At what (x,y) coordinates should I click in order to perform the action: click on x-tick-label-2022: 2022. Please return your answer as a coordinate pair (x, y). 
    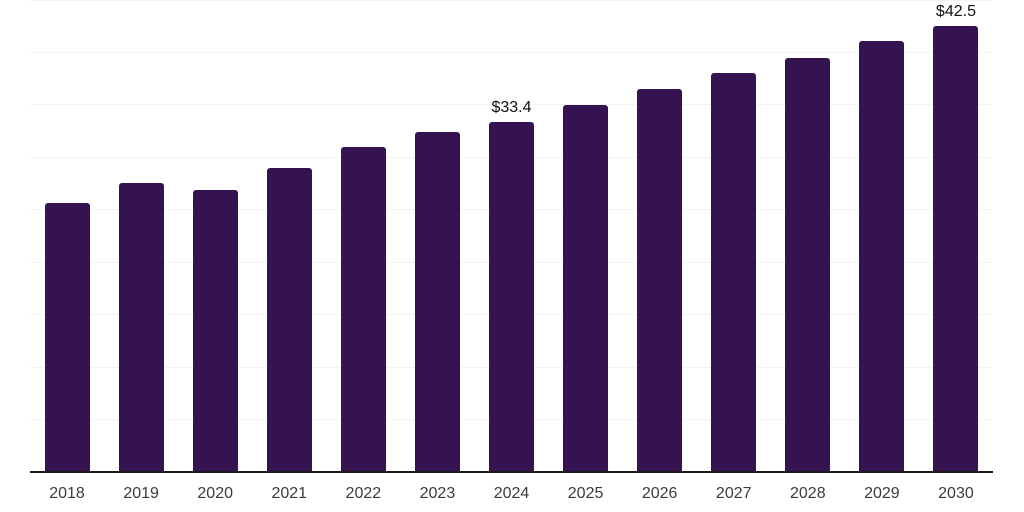
    Looking at the image, I should click on (363, 493).